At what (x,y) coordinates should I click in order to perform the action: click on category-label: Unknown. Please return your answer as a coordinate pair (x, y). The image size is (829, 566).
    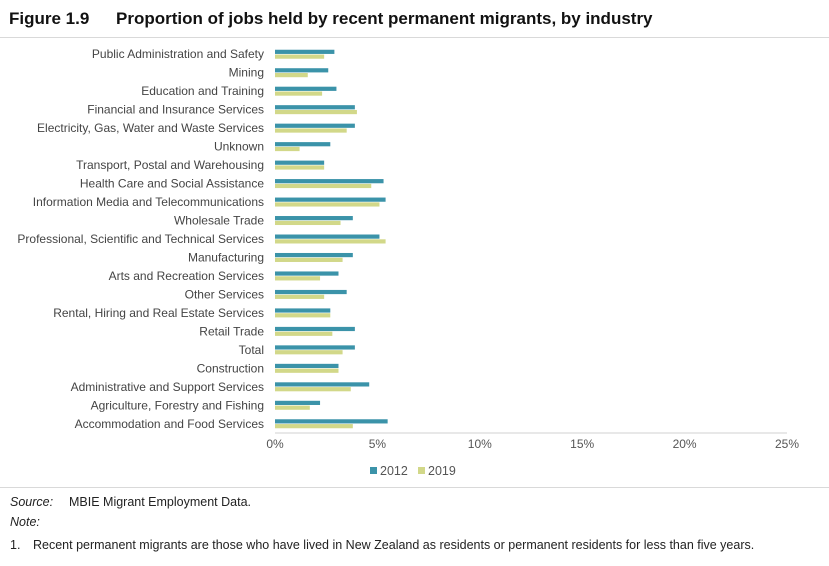
    Looking at the image, I should click on (239, 147).